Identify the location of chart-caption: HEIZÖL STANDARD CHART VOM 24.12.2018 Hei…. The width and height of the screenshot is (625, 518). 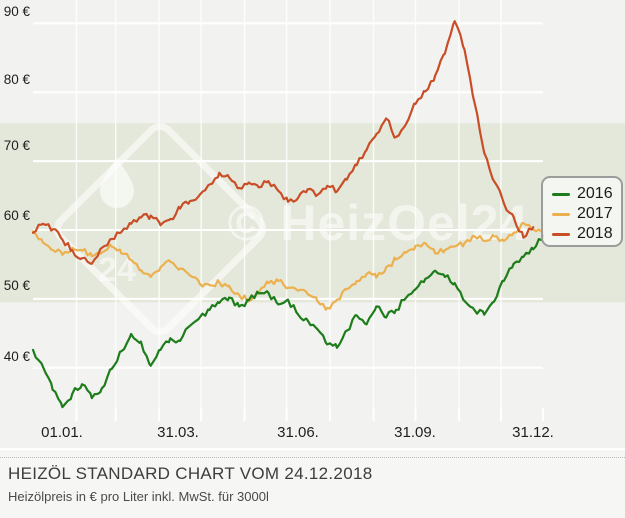
(312, 485).